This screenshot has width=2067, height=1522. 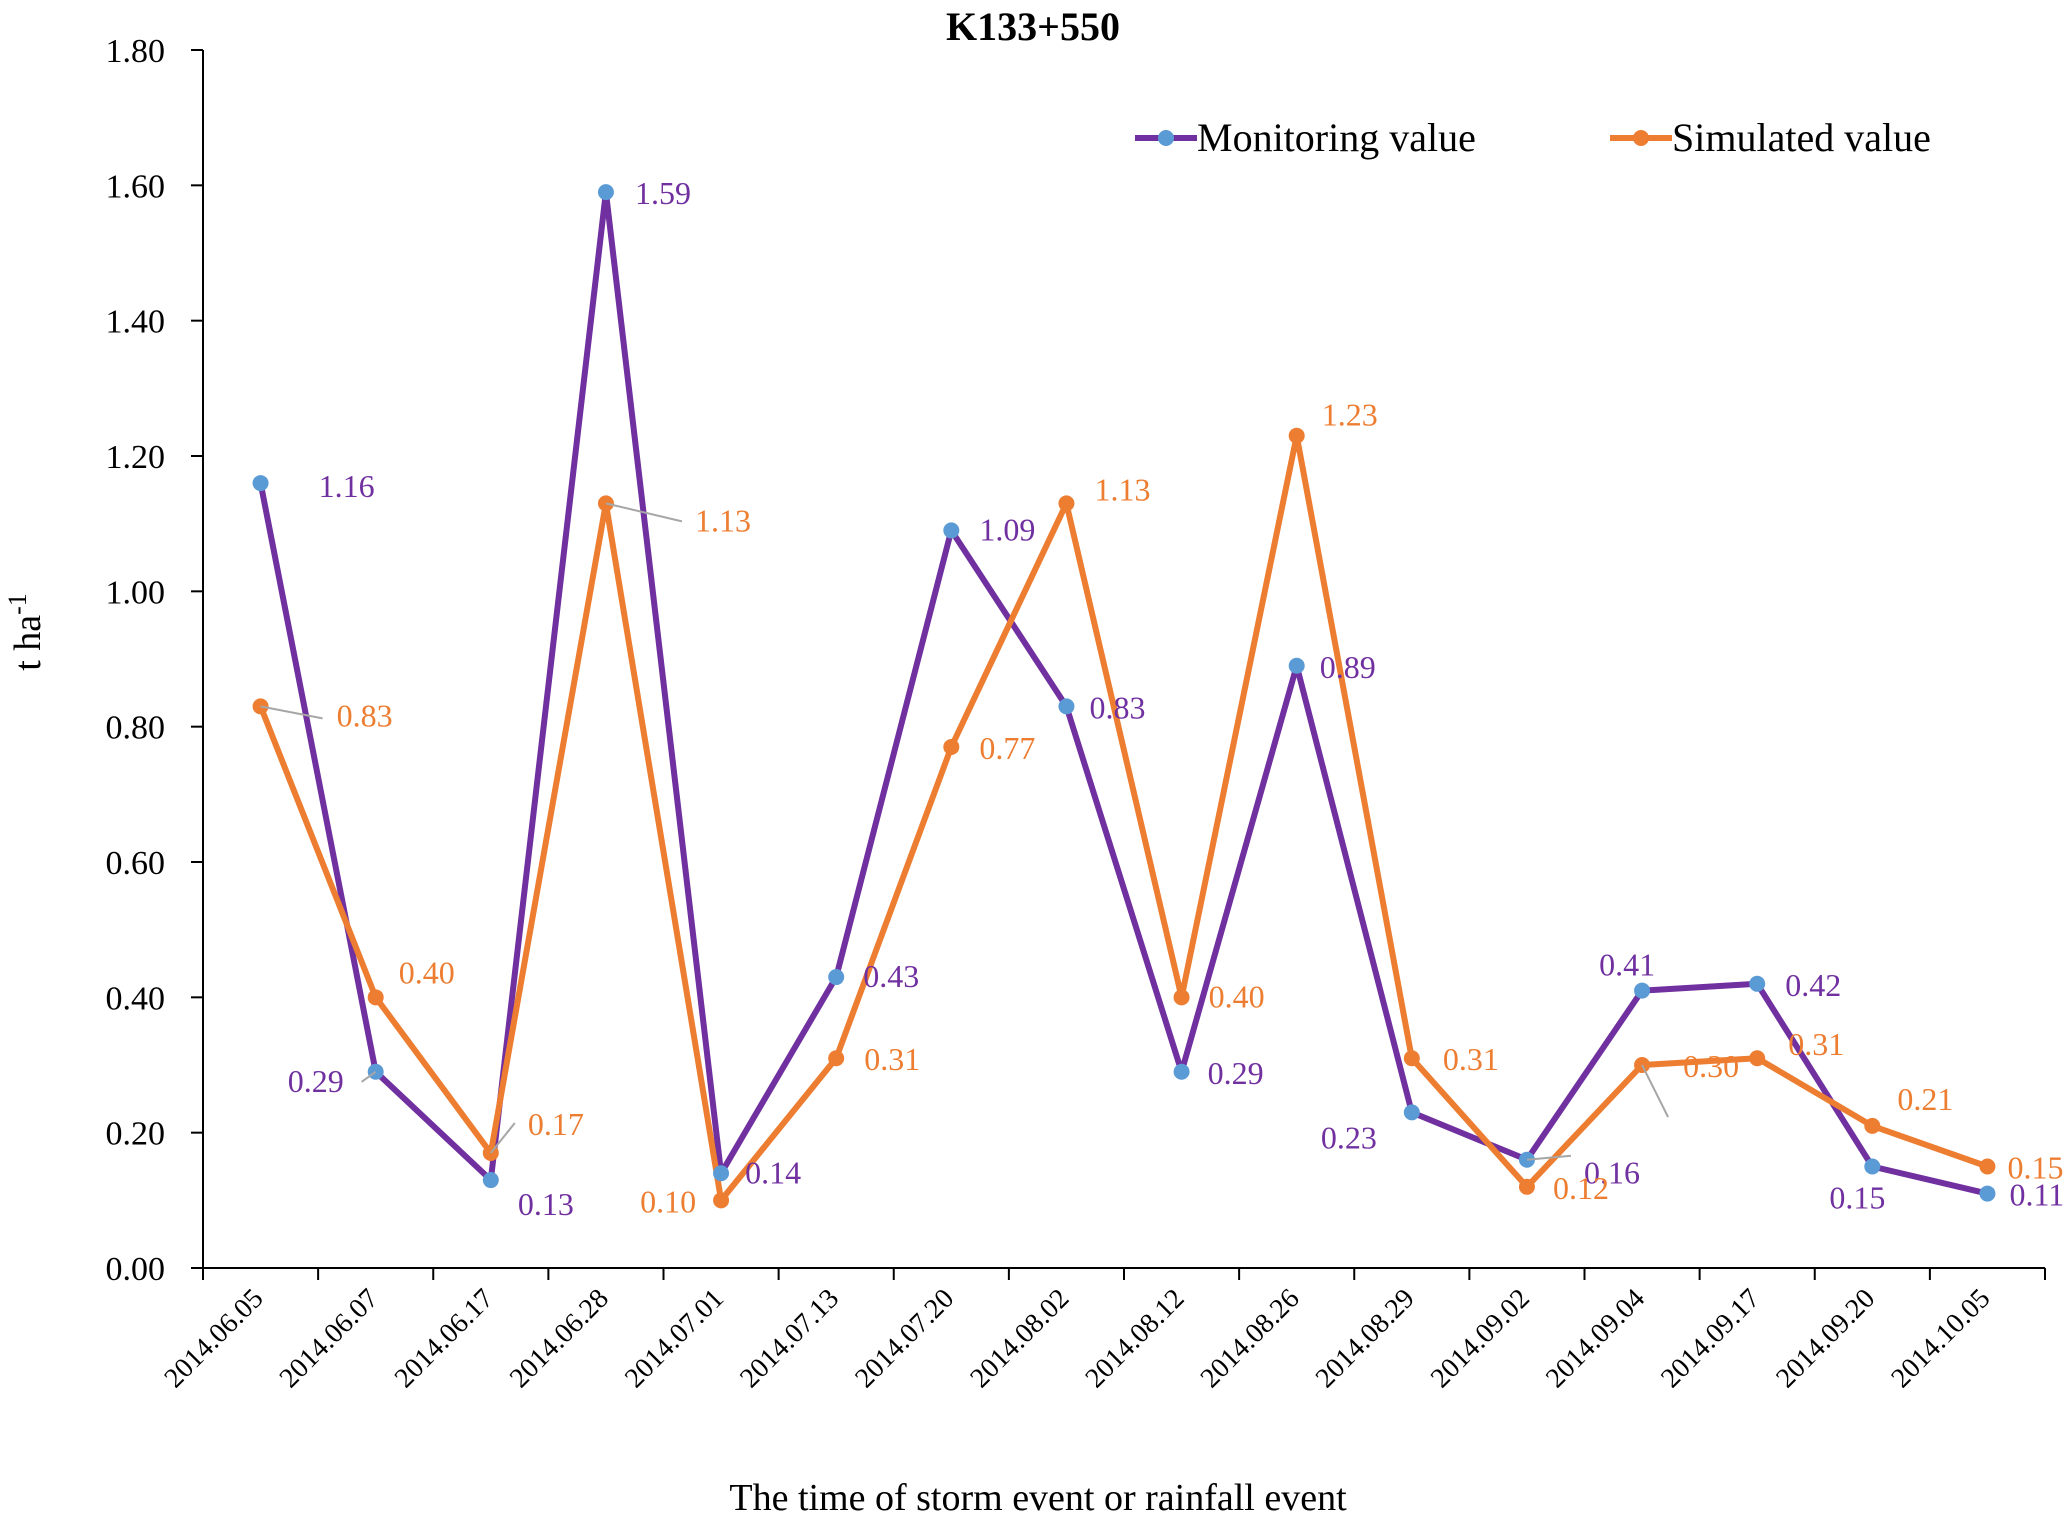 I want to click on simulated-data-label: 0.17, so click(x=556, y=1124).